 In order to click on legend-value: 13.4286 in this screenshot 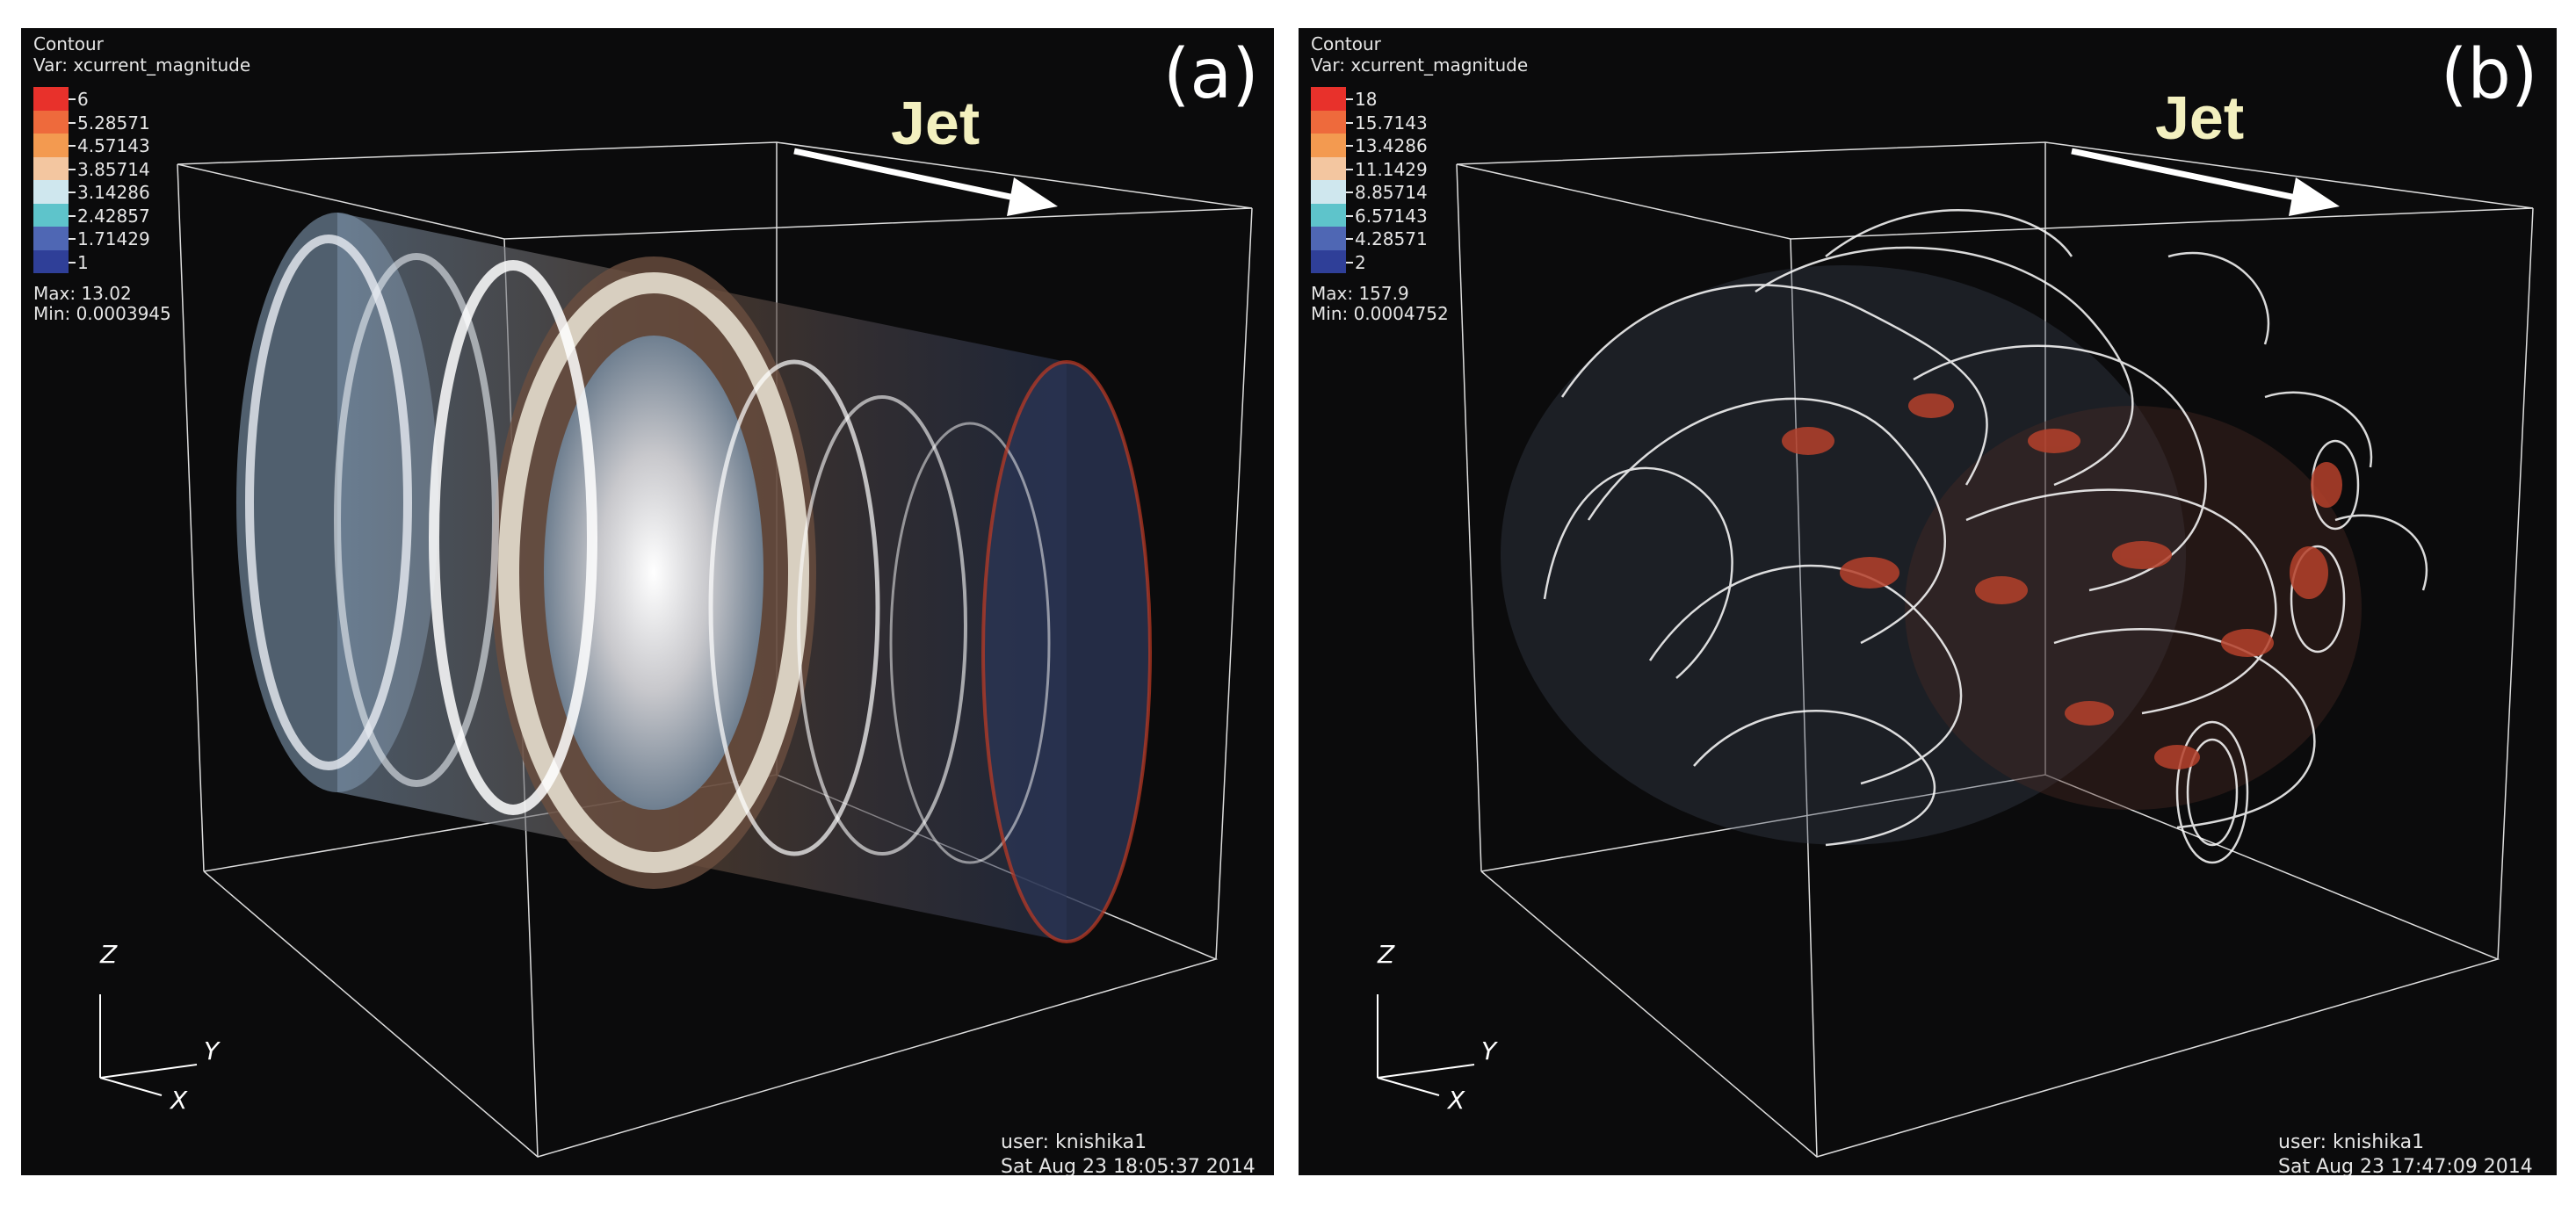, I will do `click(1391, 145)`.